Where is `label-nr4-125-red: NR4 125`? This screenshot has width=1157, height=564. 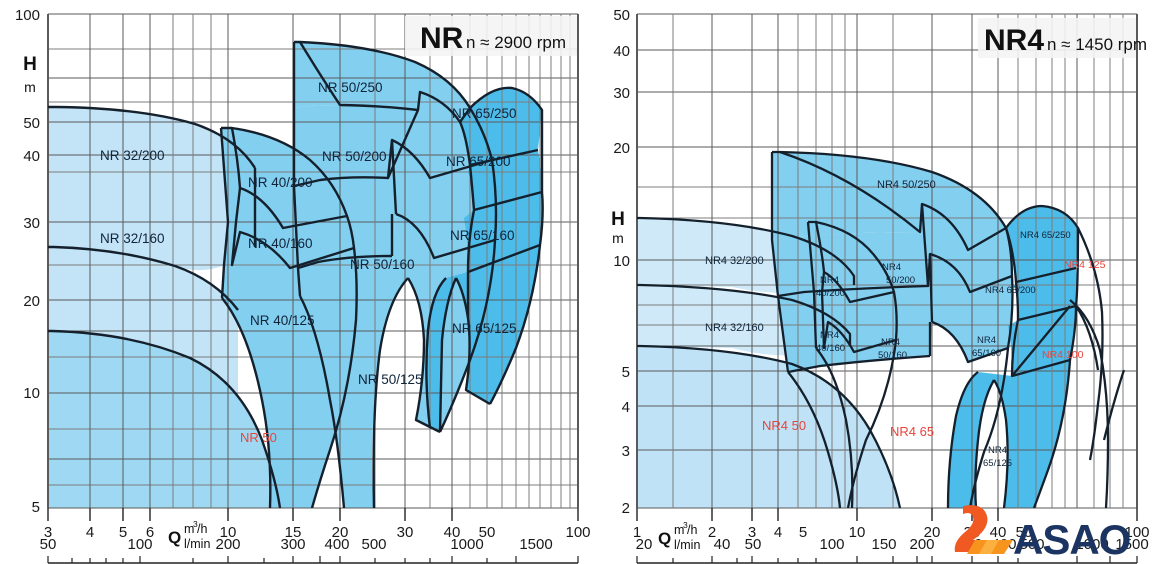
label-nr4-125-red: NR4 125 is located at coordinates (1085, 265).